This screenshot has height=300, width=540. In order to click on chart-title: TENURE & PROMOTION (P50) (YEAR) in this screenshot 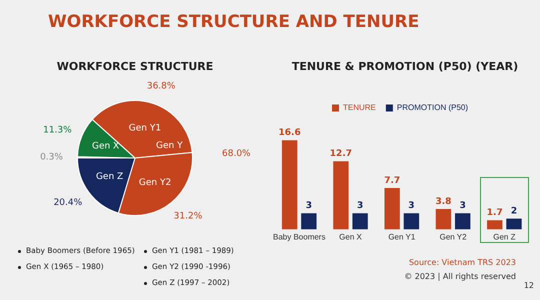, I will do `click(405, 66)`.